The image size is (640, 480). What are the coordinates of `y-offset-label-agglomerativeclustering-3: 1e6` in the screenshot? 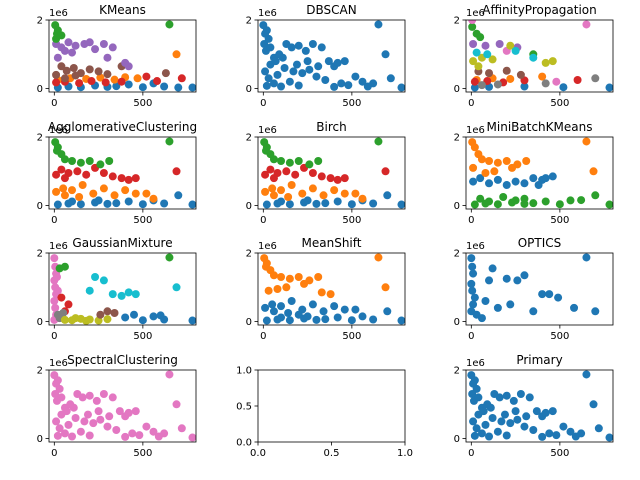 It's located at (58, 130).